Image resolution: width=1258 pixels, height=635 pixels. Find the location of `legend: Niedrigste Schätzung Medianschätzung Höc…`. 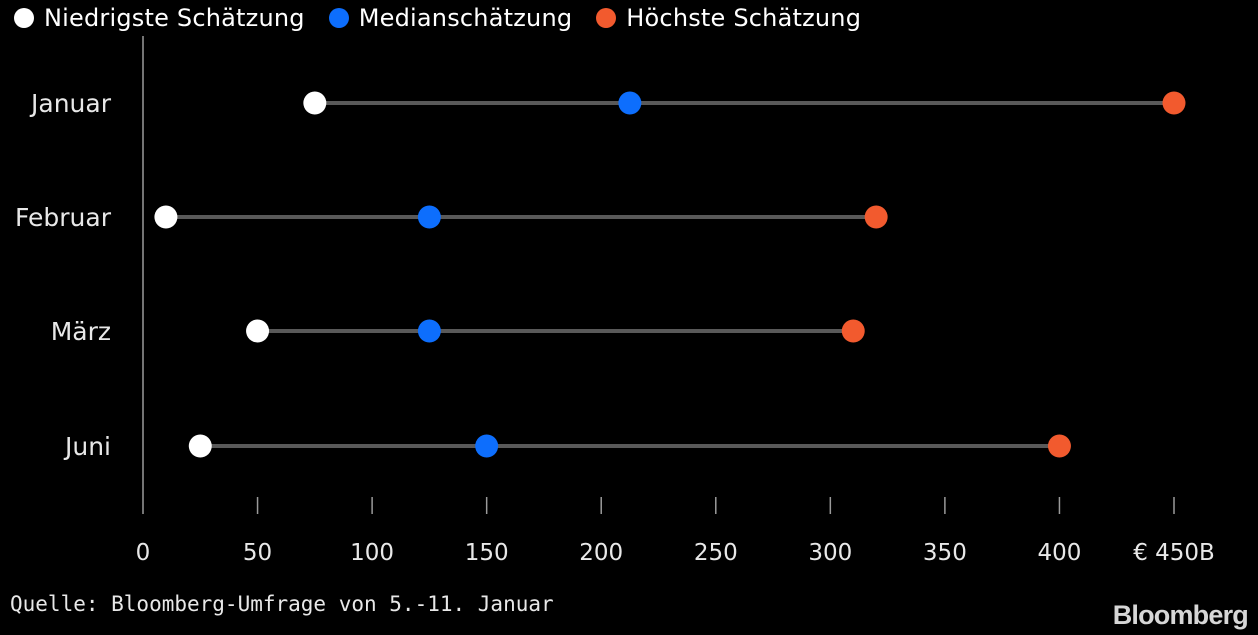

legend: Niedrigste Schätzung Medianschätzung Höc… is located at coordinates (449, 18).